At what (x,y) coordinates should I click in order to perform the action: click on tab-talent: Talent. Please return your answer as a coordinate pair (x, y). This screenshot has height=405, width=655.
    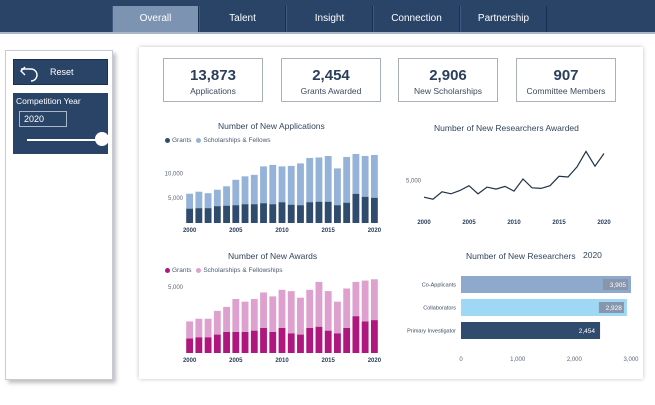
    Looking at the image, I should click on (242, 19).